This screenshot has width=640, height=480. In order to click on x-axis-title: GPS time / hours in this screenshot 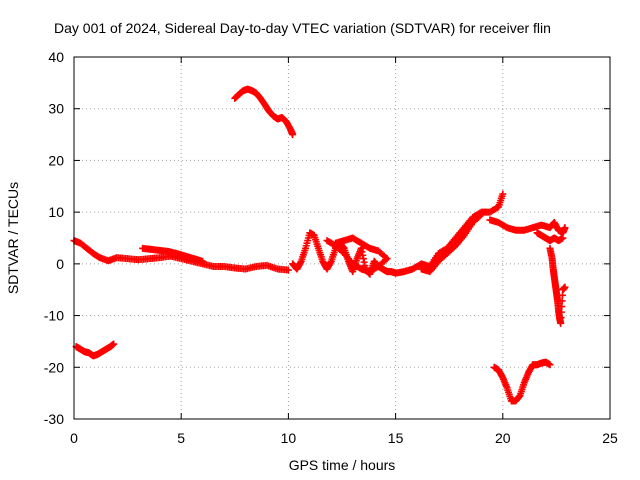, I will do `click(342, 465)`.